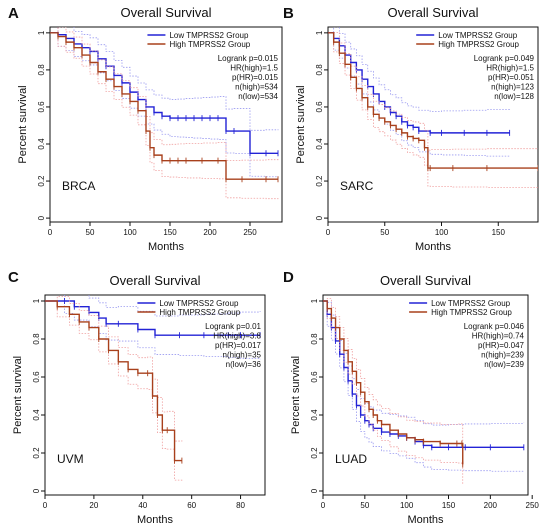  I want to click on plot-frame, so click(433, 124).